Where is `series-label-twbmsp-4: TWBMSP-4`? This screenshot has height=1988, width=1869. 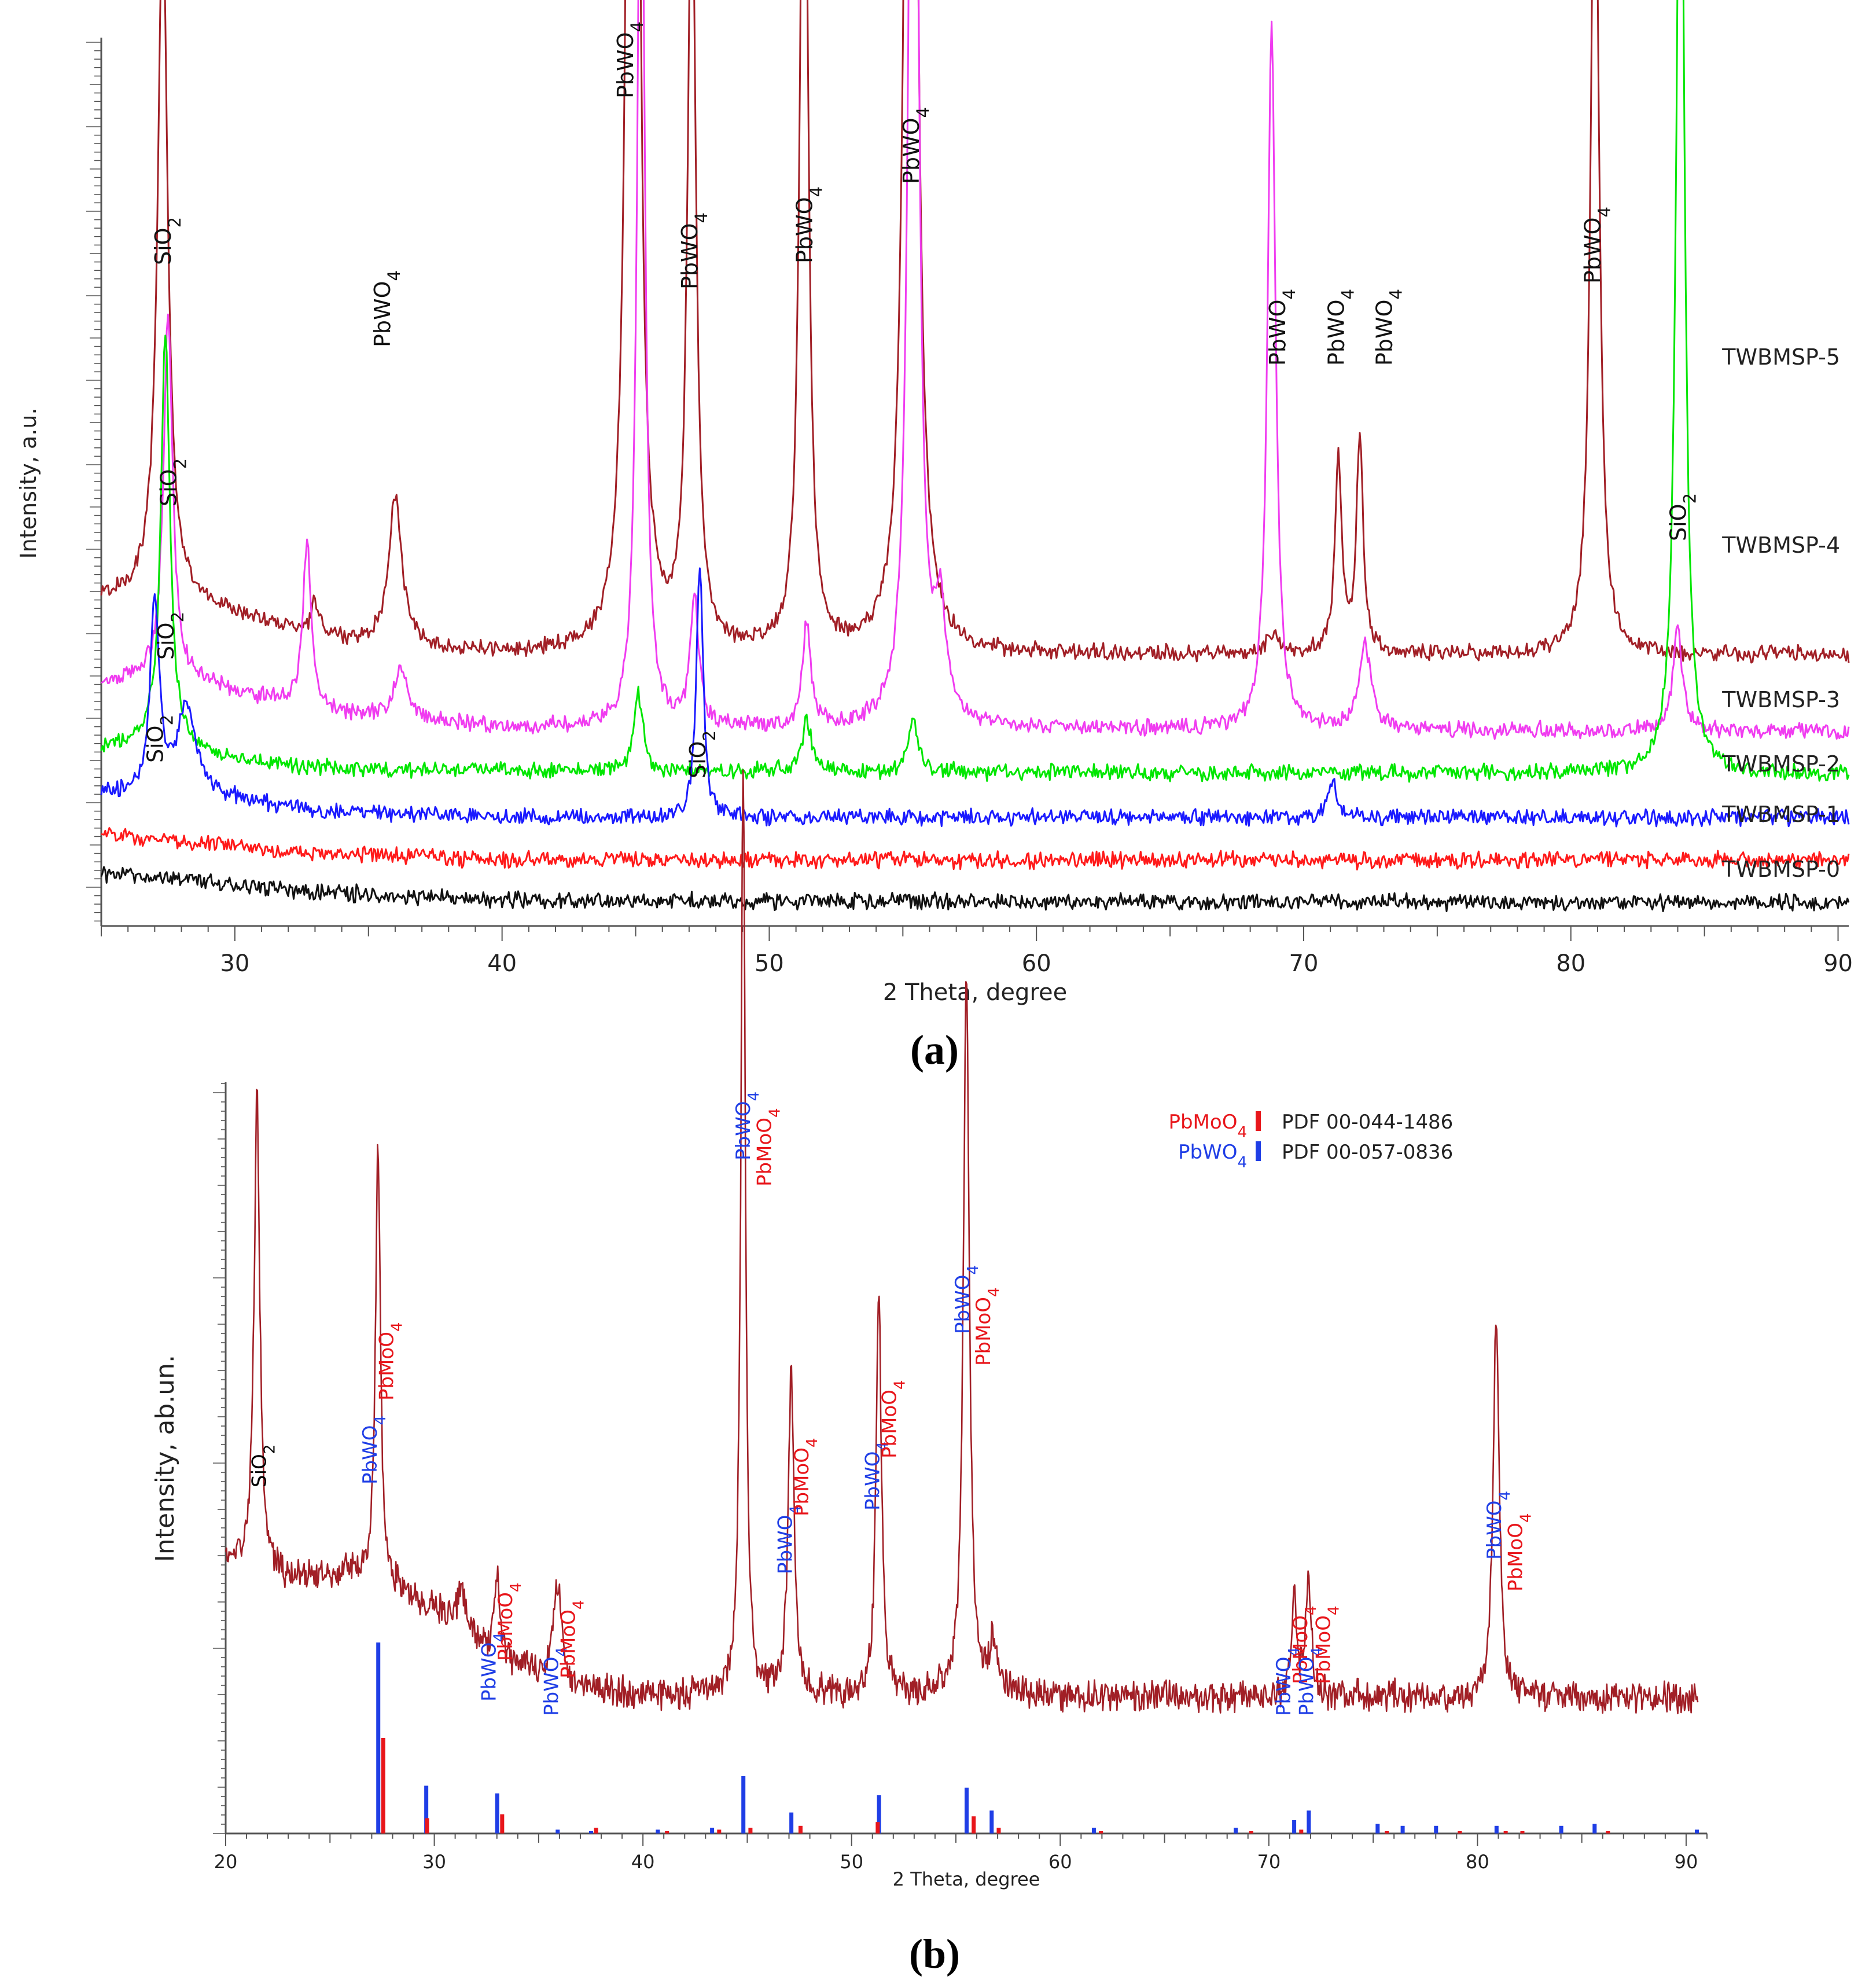 series-label-twbmsp-4: TWBMSP-4 is located at coordinates (1781, 545).